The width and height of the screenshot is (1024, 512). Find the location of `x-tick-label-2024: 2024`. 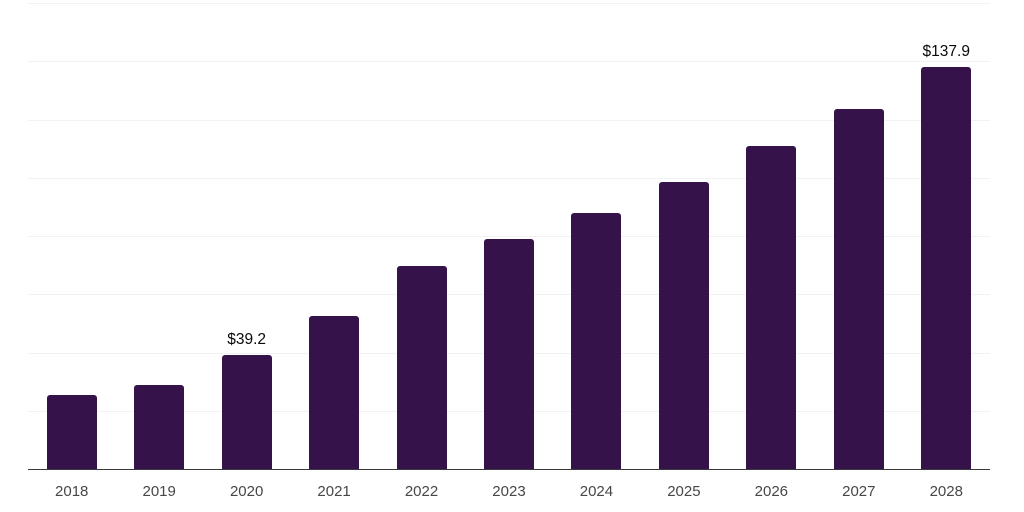

x-tick-label-2024: 2024 is located at coordinates (596, 491).